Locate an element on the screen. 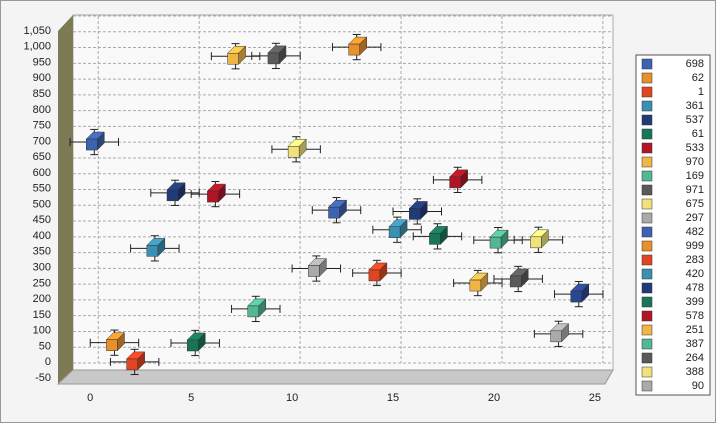  x-tick-label: 5 is located at coordinates (191, 398).